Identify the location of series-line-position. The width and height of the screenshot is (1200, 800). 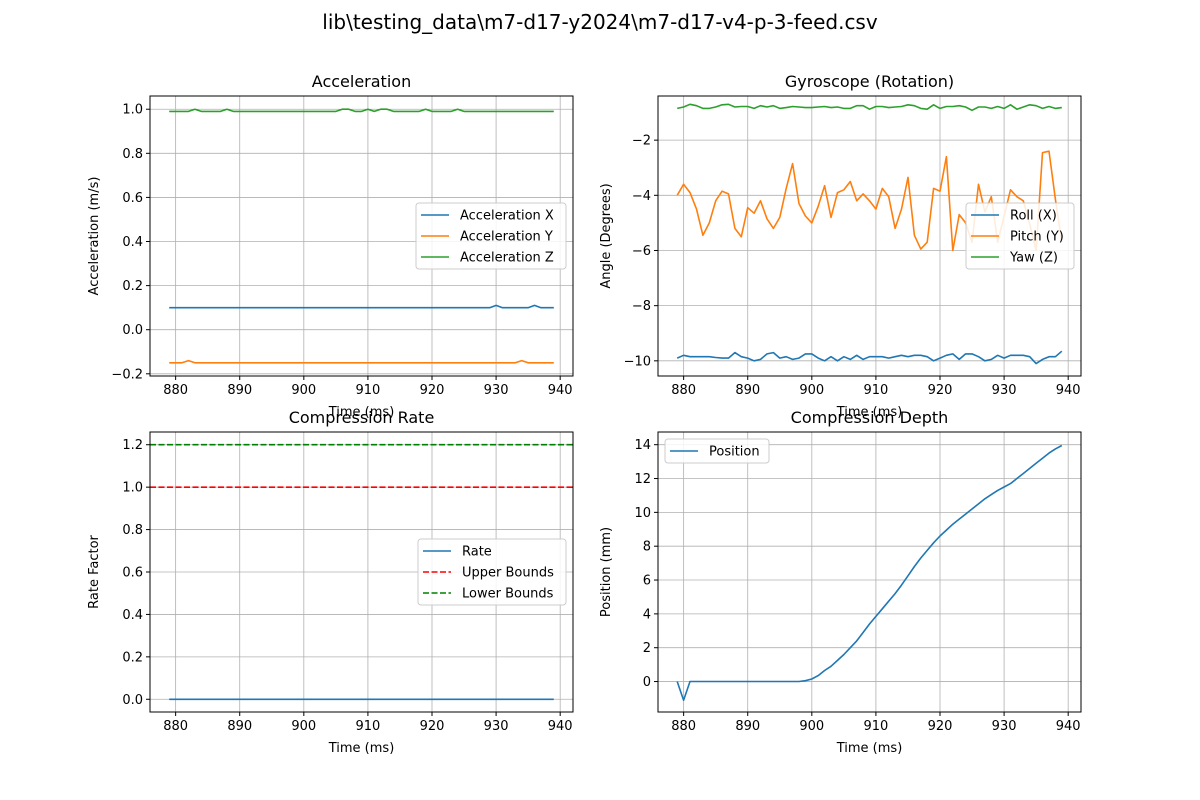
(869, 573).